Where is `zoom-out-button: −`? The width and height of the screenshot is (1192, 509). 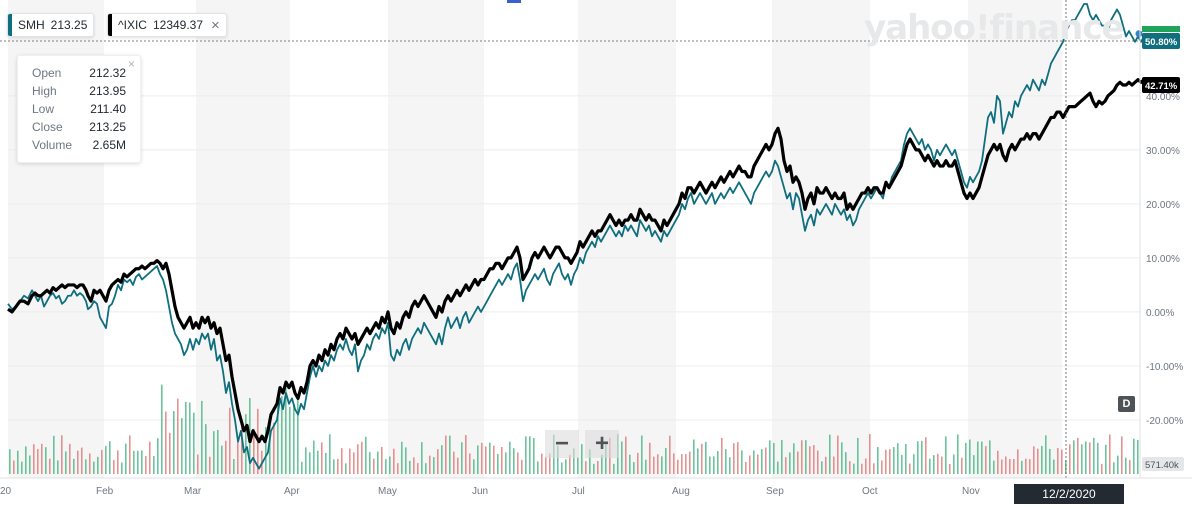
zoom-out-button: − is located at coordinates (562, 444).